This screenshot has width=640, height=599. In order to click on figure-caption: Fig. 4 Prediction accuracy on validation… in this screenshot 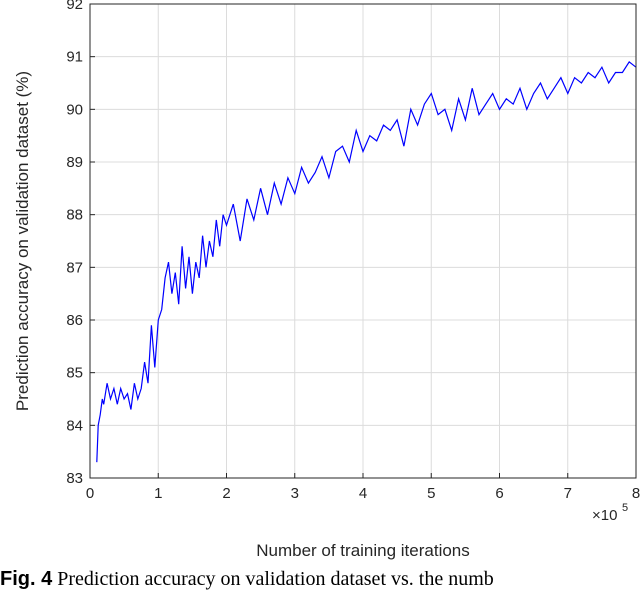, I will do `click(320, 579)`.